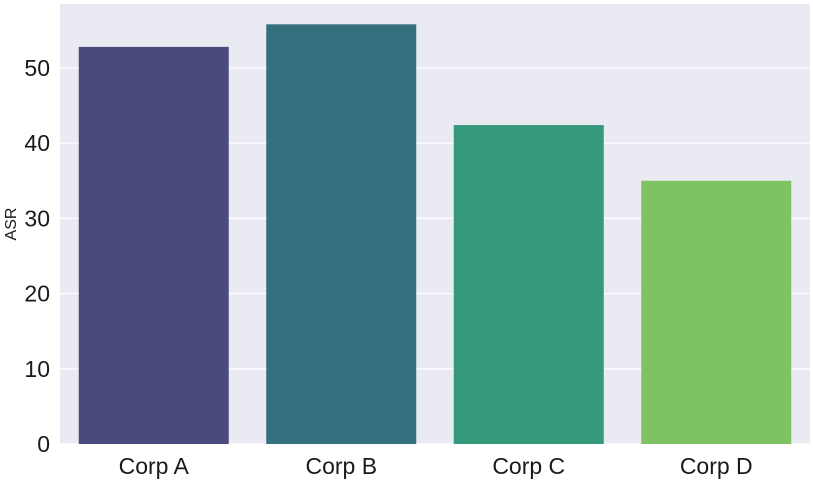 This screenshot has width=813, height=480. What do you see at coordinates (37, 68) in the screenshot?
I see `y-tick-label: 50` at bounding box center [37, 68].